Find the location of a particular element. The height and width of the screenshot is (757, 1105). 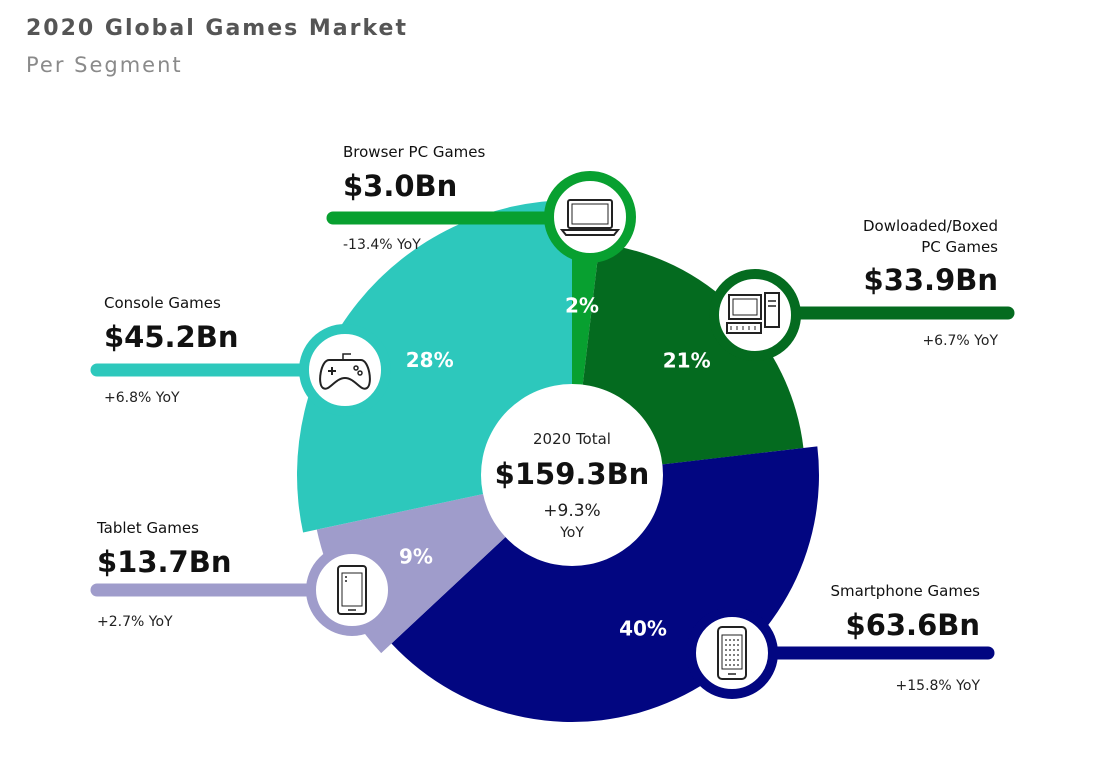

center-label: 2020 Total is located at coordinates (572, 439).